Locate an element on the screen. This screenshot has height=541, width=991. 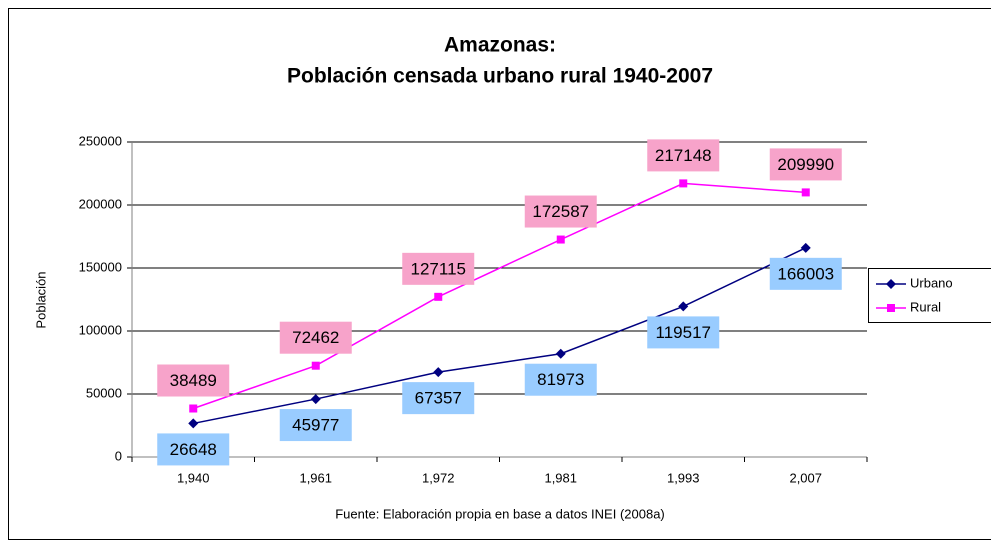
data-label: 209990 is located at coordinates (805, 164).